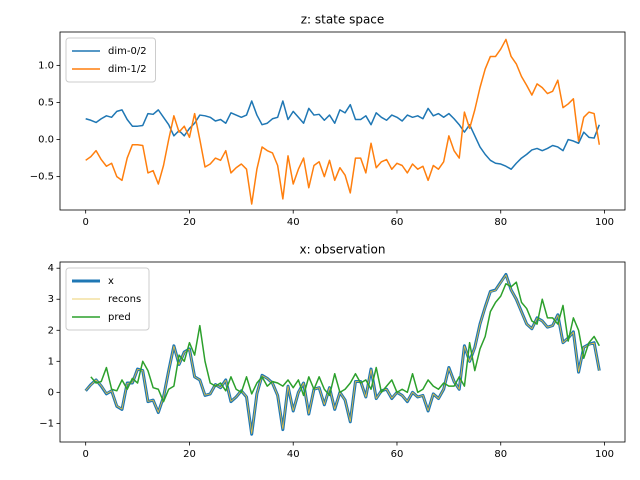  Describe the element at coordinates (124, 299) in the screenshot. I see `legend-label: recons` at that location.